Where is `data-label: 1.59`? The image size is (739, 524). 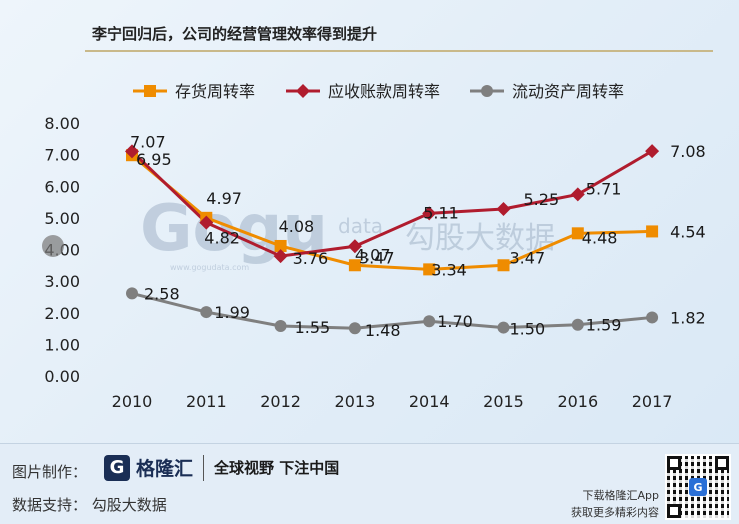 data-label: 1.59 is located at coordinates (604, 325).